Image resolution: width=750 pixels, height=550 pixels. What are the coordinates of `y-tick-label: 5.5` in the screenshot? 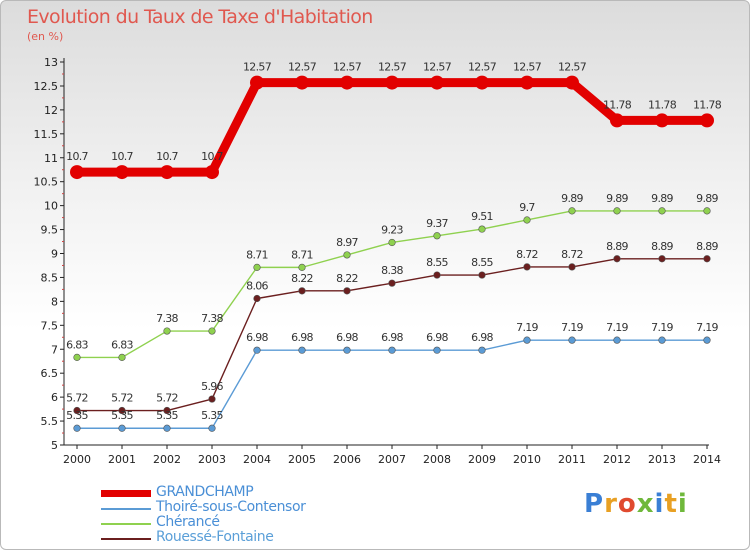 It's located at (50, 421).